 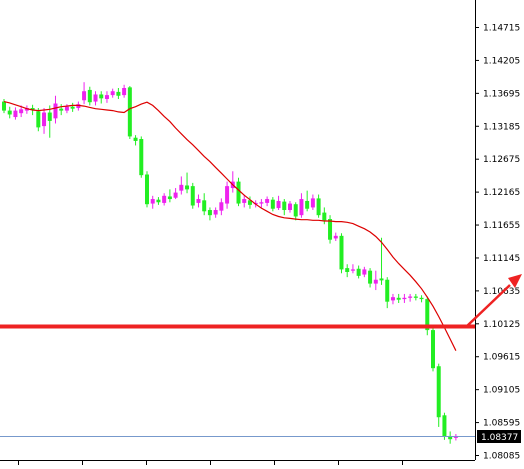 I want to click on arrow-icon, so click(x=494, y=300).